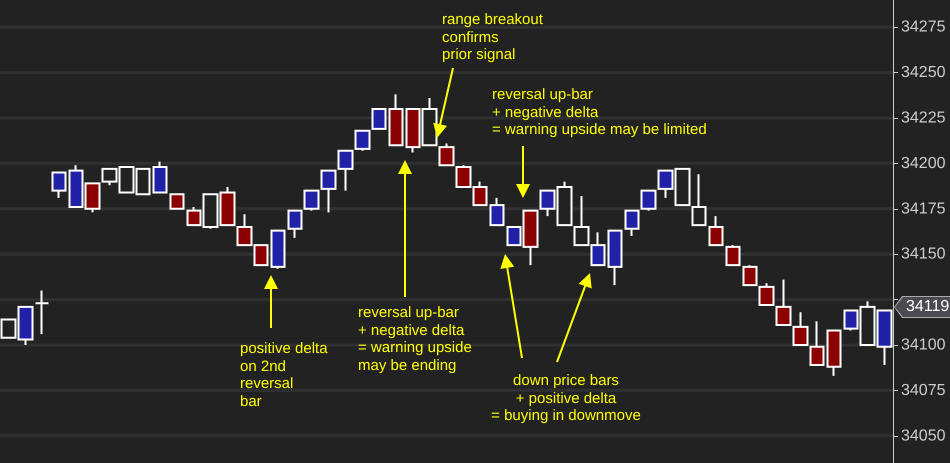 The height and width of the screenshot is (463, 950). What do you see at coordinates (599, 112) in the screenshot?
I see `annotation: reversal up-bar + negative delta = warning upside may be limited` at bounding box center [599, 112].